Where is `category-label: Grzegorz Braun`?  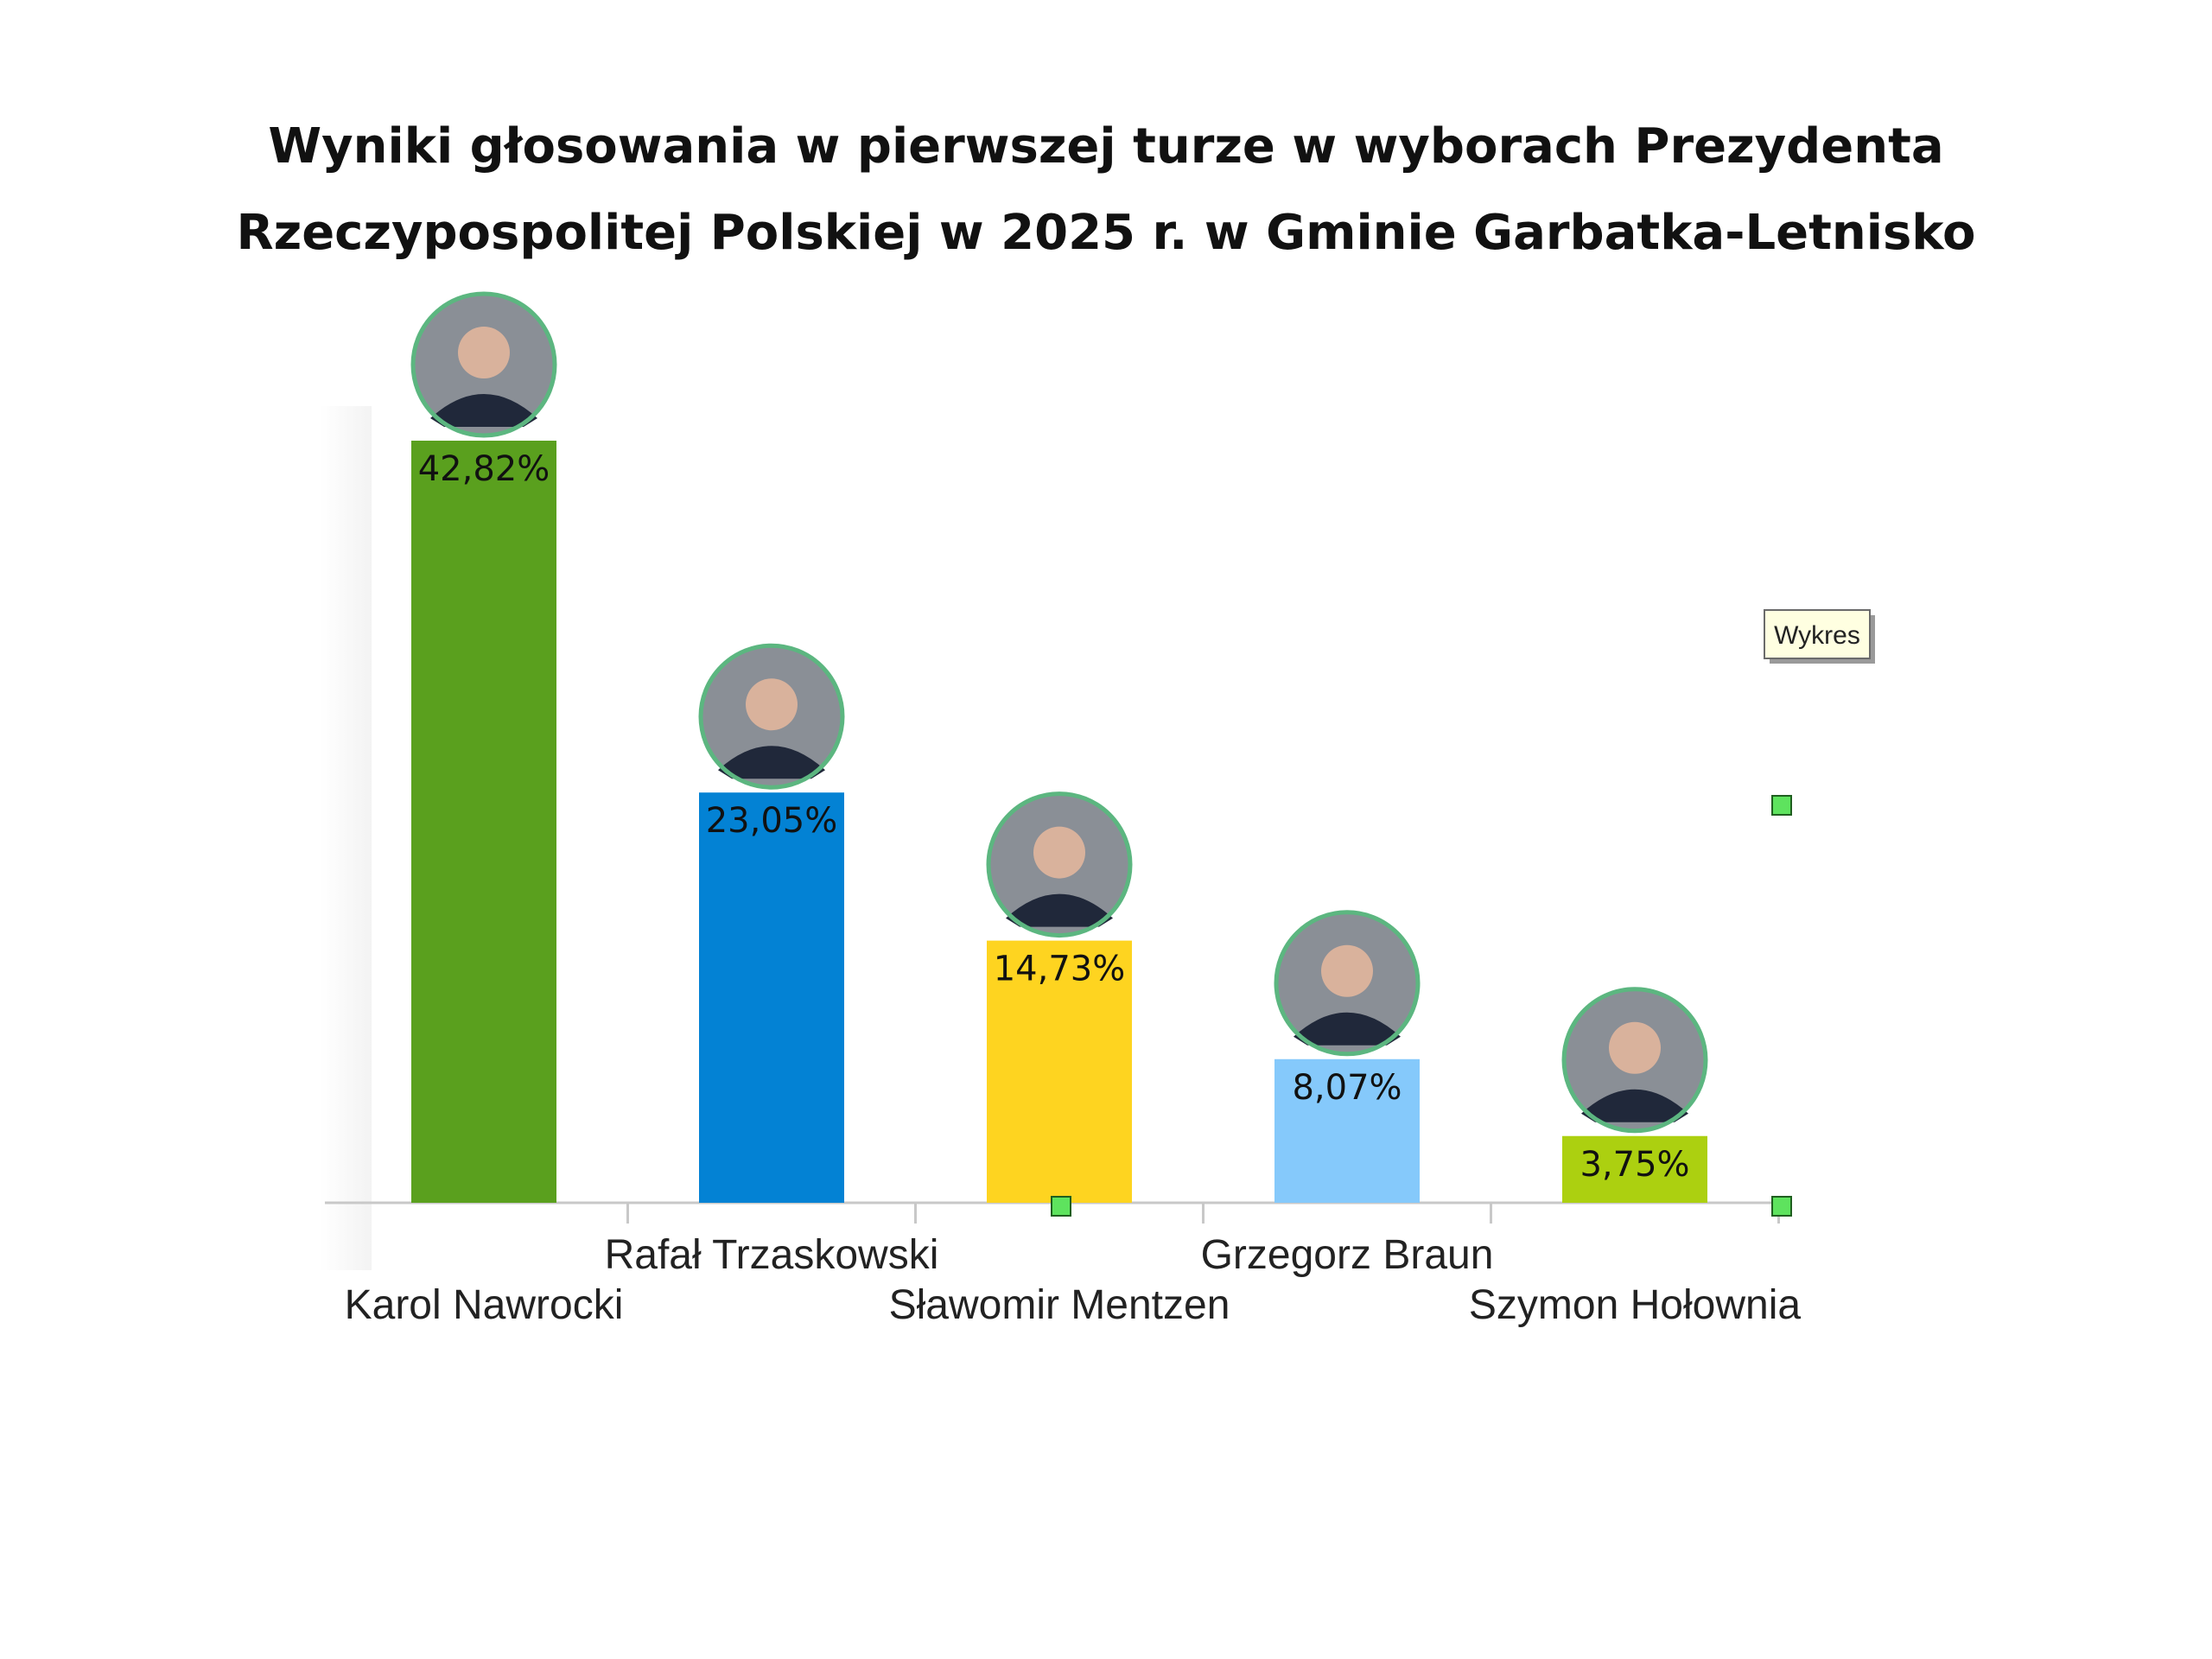 category-label: Grzegorz Braun is located at coordinates (1347, 1255).